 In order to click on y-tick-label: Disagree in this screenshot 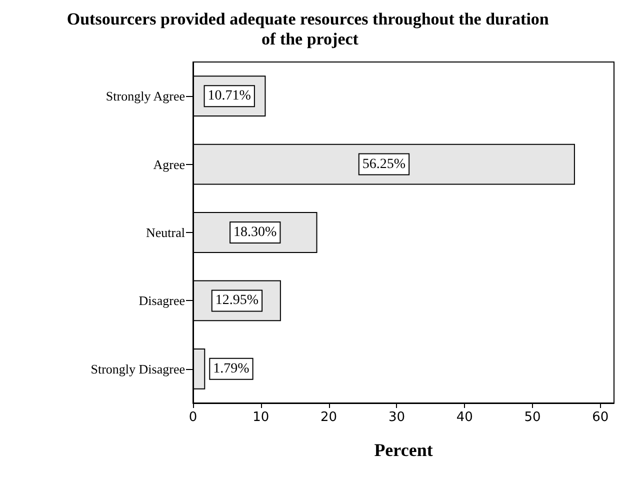, I will do `click(162, 300)`.